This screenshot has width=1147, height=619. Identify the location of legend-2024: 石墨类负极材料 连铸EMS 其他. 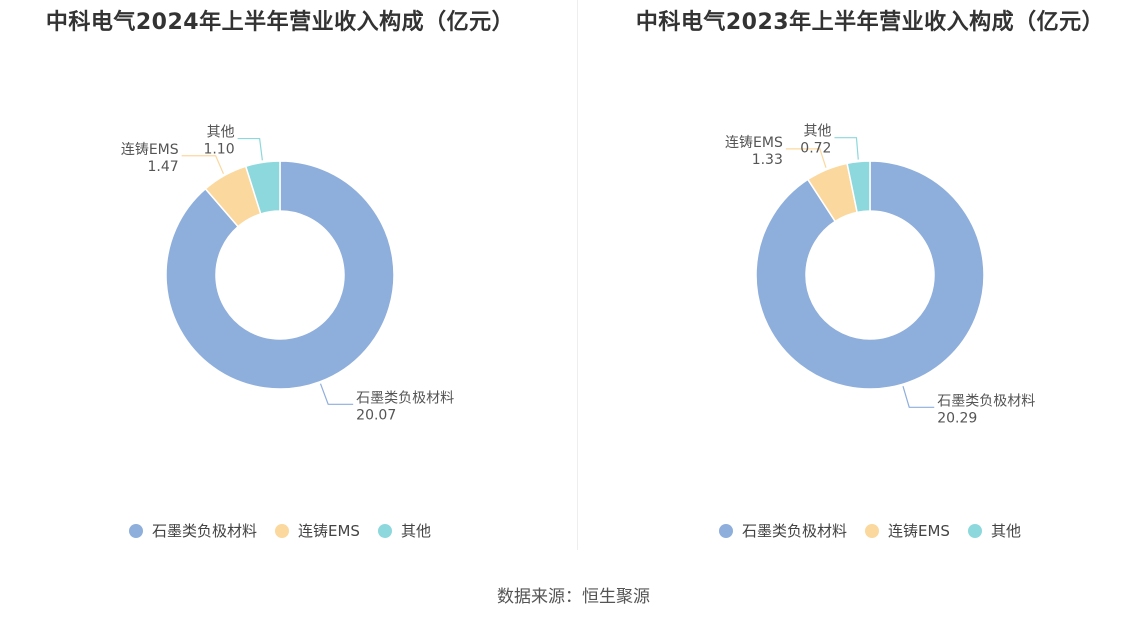
(280, 530).